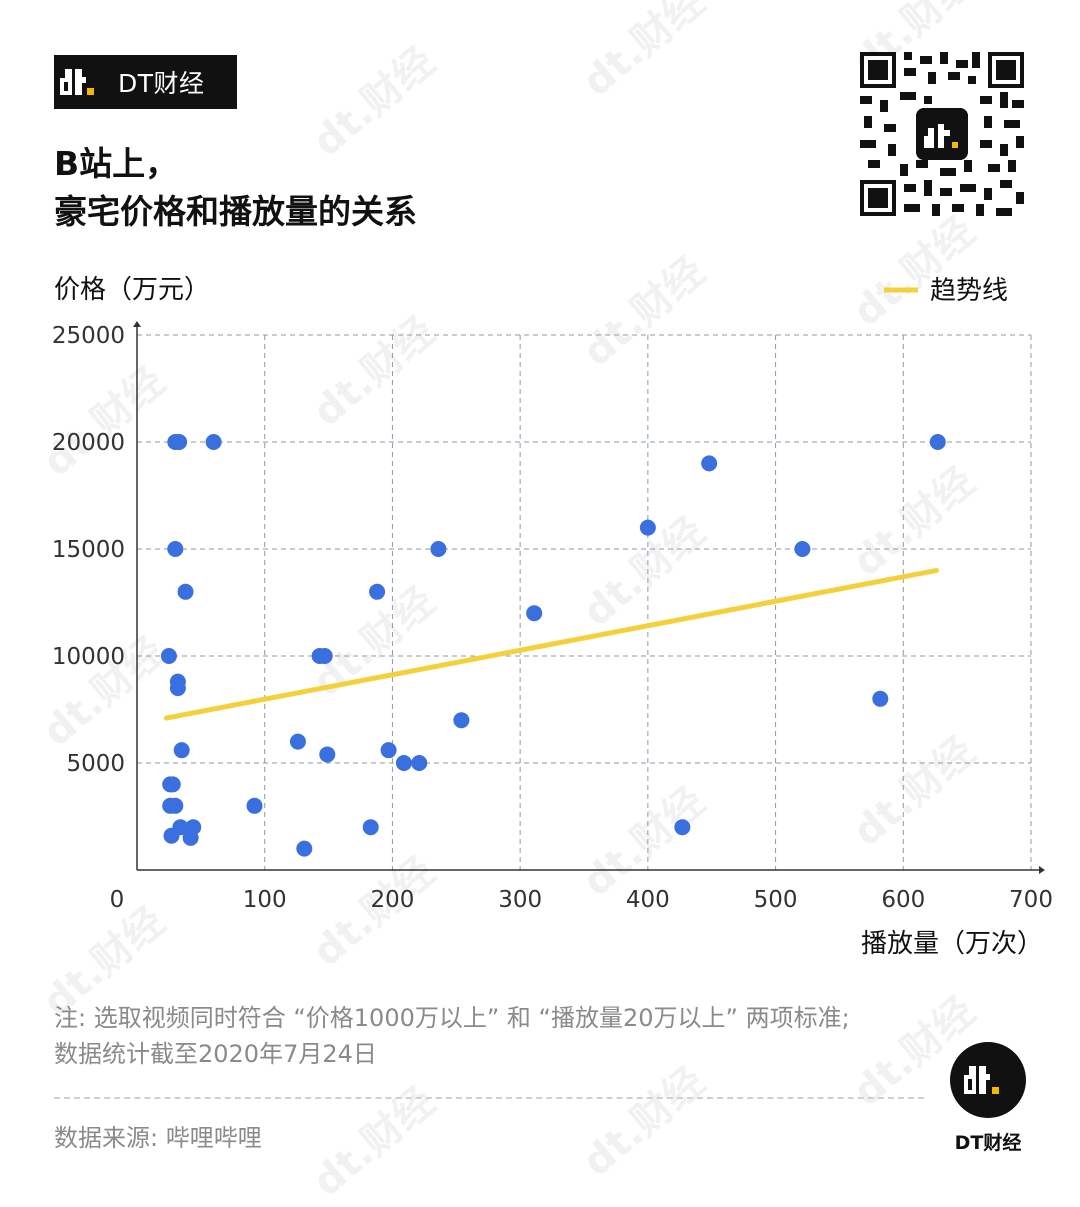  I want to click on title-line-2: 豪宅价格和播放量的关系, so click(235, 211).